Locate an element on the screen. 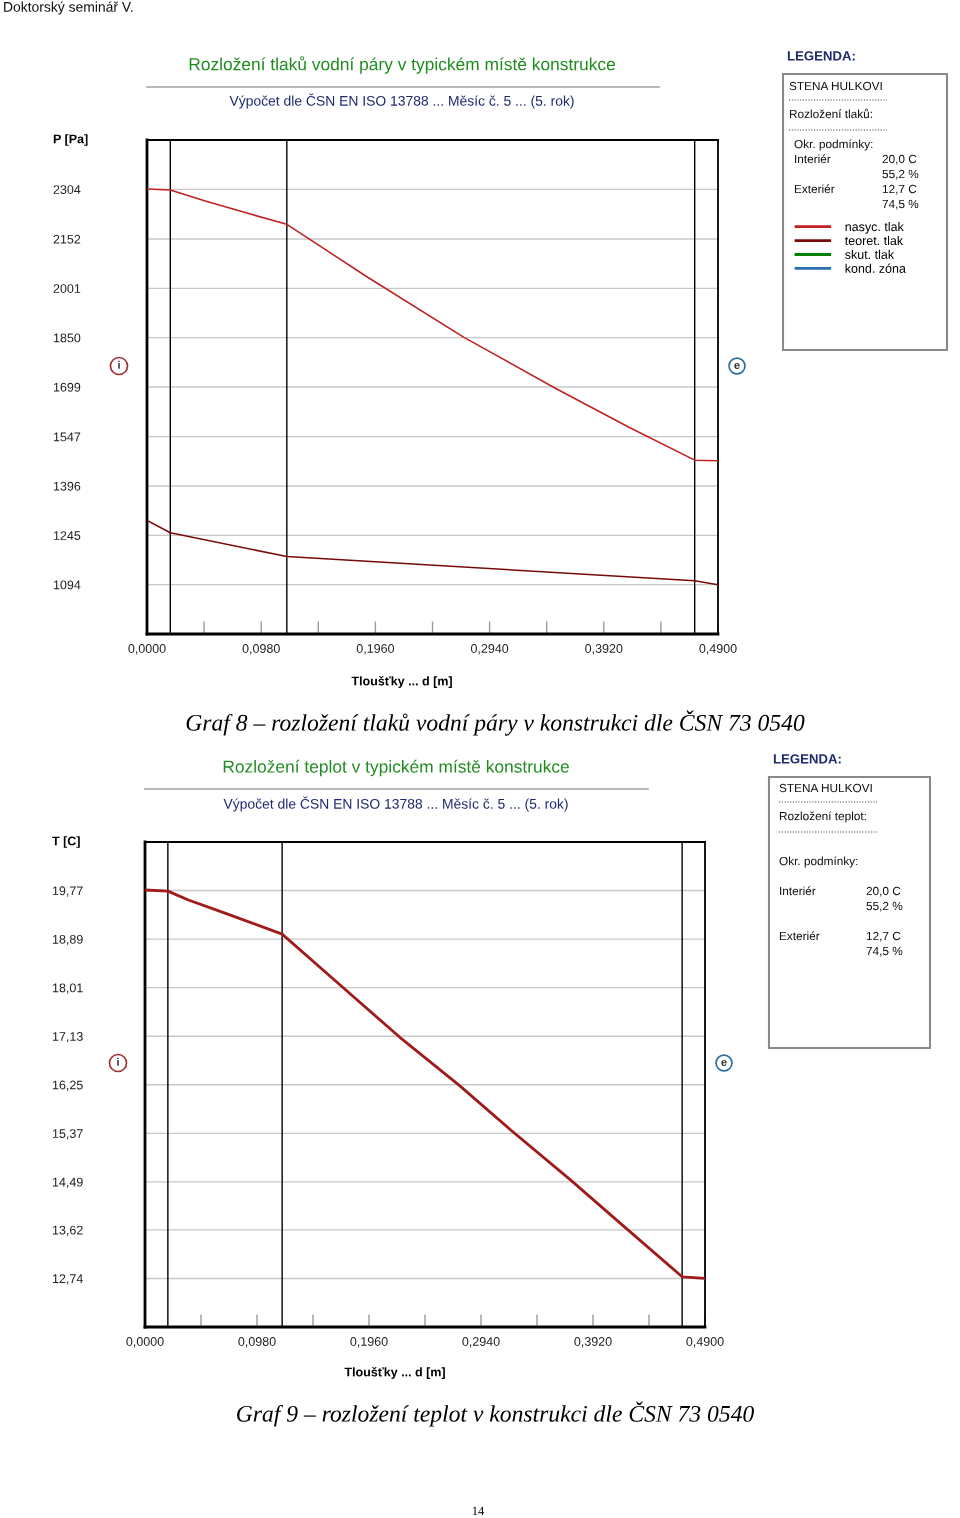 This screenshot has width=960, height=1518. legend-label: teoret. tlak is located at coordinates (874, 240).